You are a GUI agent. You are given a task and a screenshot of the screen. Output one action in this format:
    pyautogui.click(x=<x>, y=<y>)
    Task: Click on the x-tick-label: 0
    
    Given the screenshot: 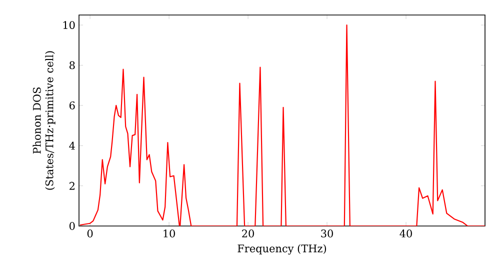 What is the action you would take?
    pyautogui.click(x=90, y=234)
    